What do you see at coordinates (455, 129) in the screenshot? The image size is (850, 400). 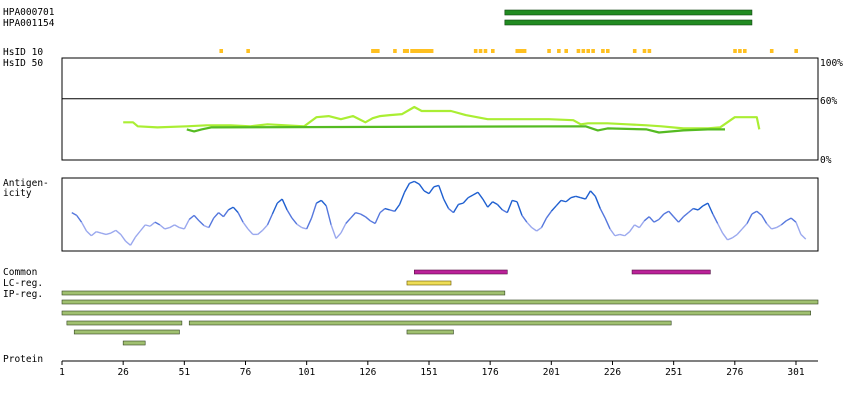 I see `identity-series-hsid50` at bounding box center [455, 129].